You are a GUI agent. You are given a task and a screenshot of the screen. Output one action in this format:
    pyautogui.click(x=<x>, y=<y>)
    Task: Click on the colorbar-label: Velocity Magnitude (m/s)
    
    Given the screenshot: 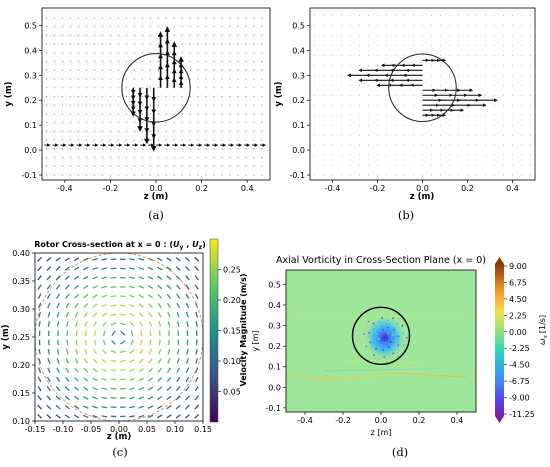 What is the action you would take?
    pyautogui.click(x=243, y=329)
    